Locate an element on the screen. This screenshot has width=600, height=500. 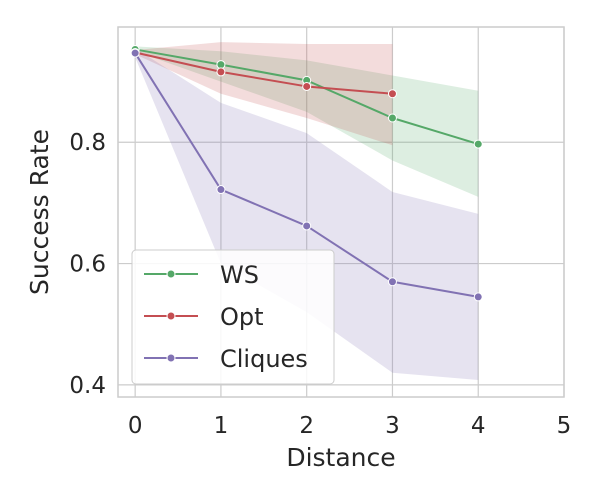
legend-label-ws: WS is located at coordinates (239, 275).